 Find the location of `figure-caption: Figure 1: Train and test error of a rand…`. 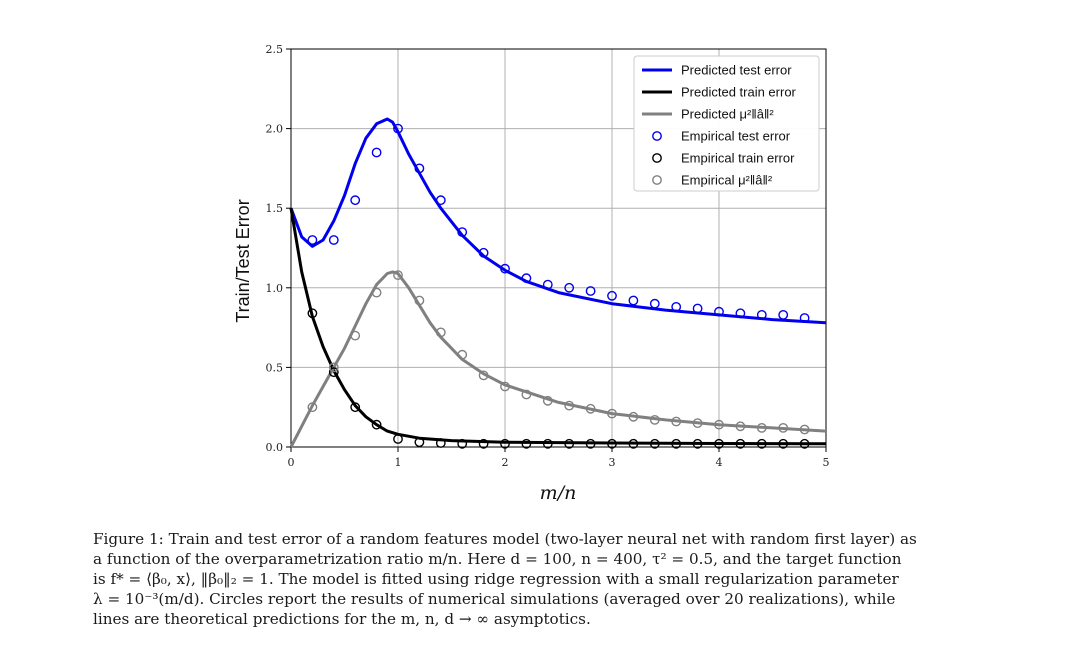

figure-caption: Figure 1: Train and test error of a rand… is located at coordinates (551, 579).